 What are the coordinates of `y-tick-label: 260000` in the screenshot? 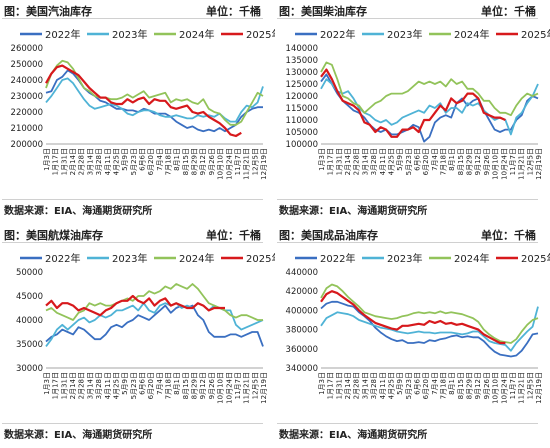 It's located at (27, 49).